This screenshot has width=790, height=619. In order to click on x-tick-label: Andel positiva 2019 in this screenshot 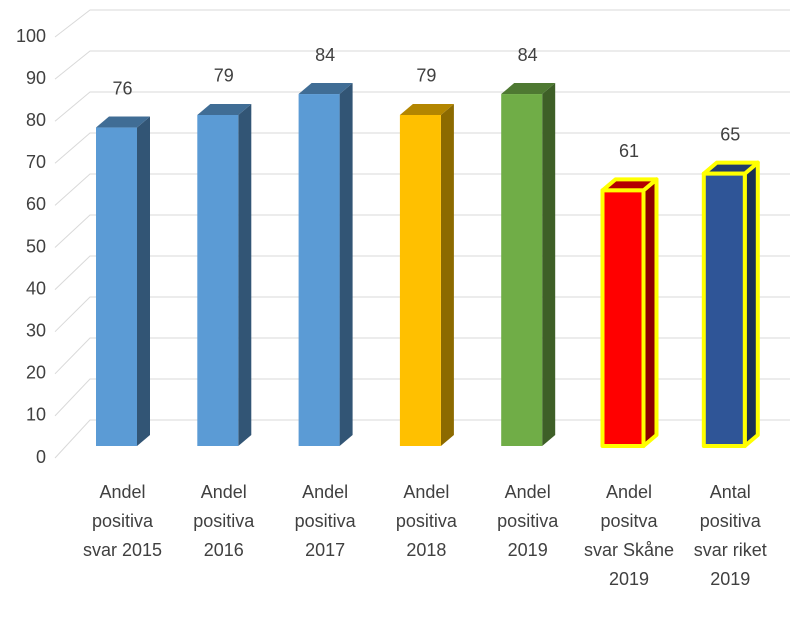, I will do `click(528, 521)`.